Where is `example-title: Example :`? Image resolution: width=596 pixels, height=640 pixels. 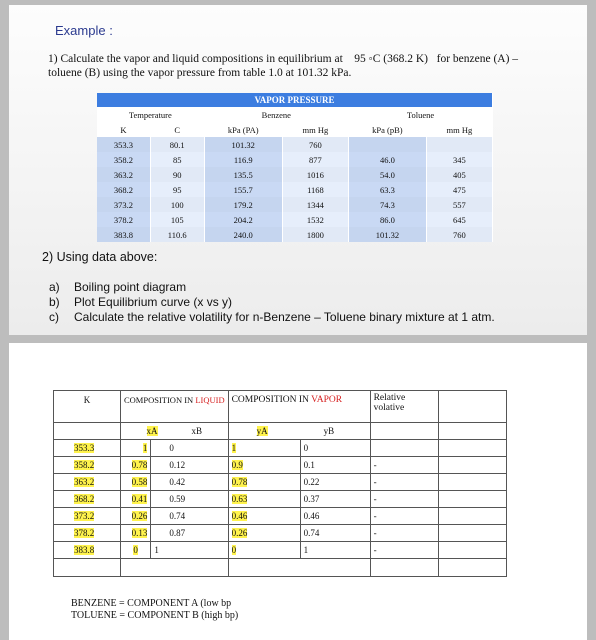
example-title: Example : is located at coordinates (84, 30).